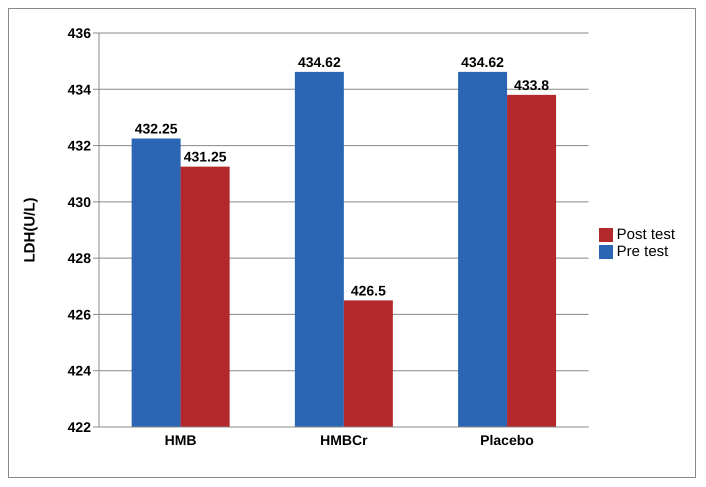  Describe the element at coordinates (80, 370) in the screenshot. I see `y-tick-label: 424` at that location.